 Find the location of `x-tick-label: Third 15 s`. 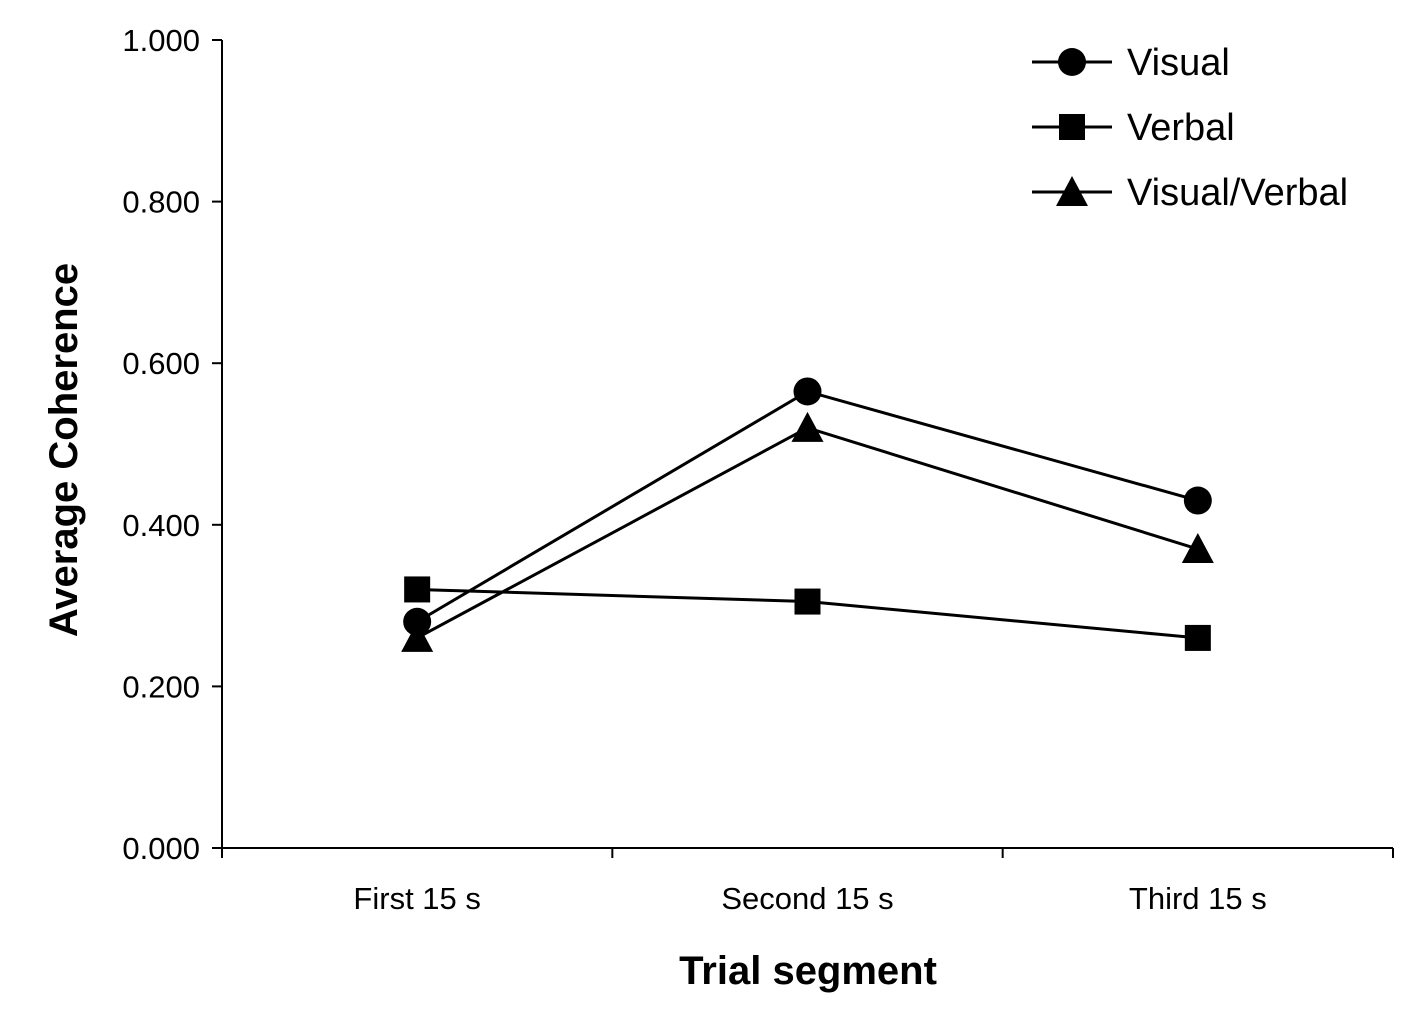

x-tick-label: Third 15 s is located at coordinates (1198, 898).